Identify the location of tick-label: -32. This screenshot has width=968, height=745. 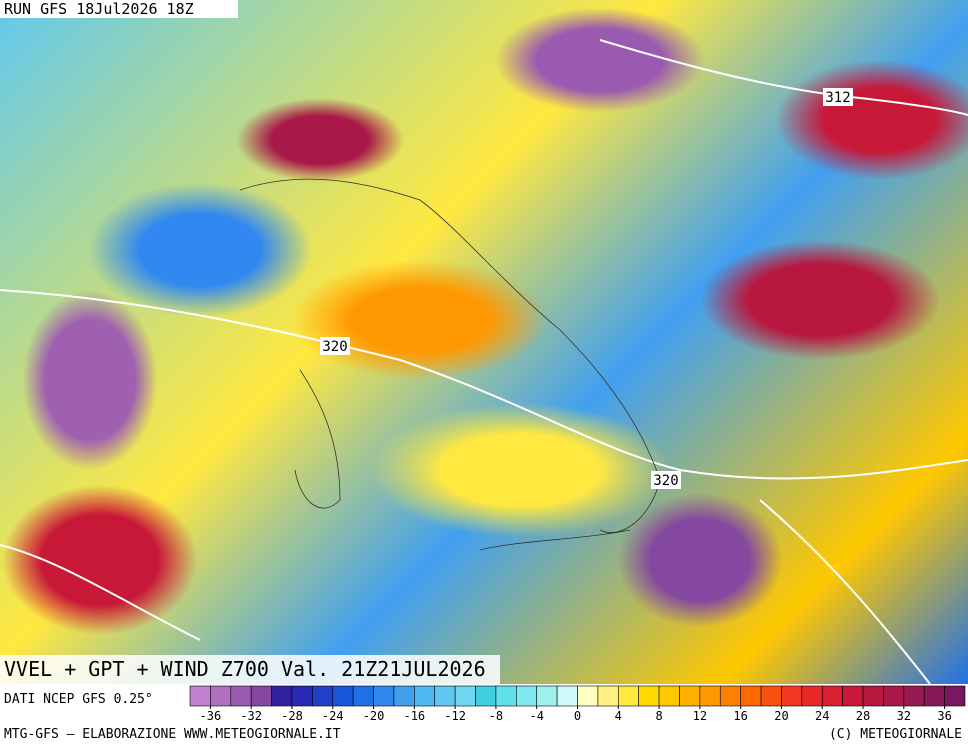
(251, 716).